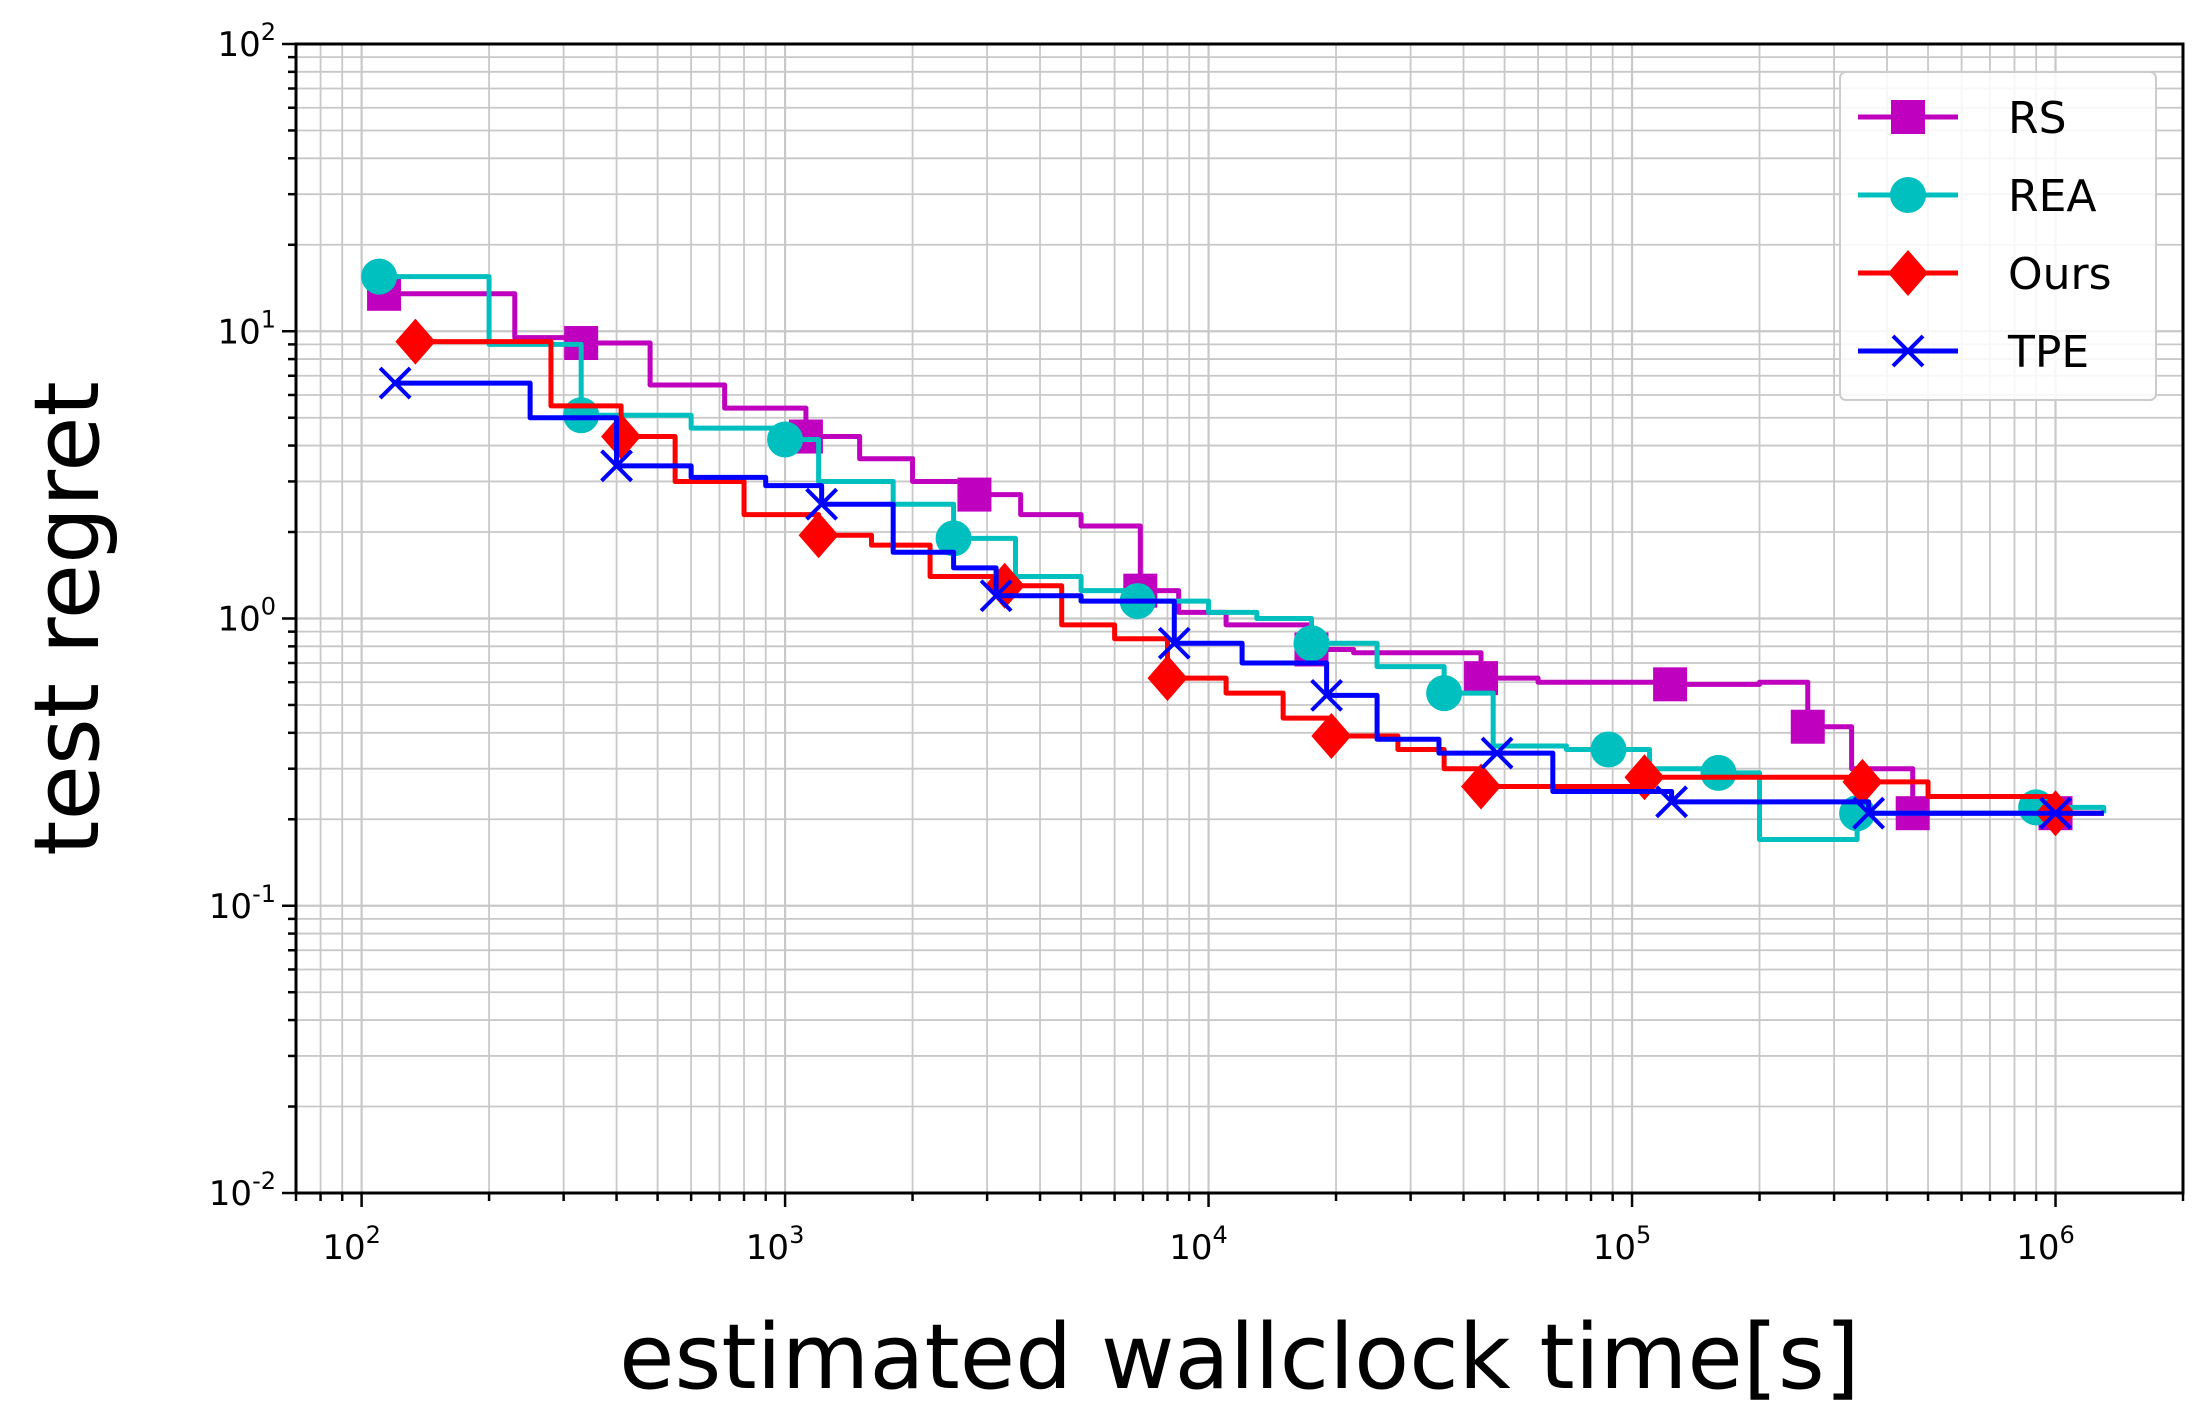  What do you see at coordinates (246, 41) in the screenshot?
I see `y-tick-label: 10²` at bounding box center [246, 41].